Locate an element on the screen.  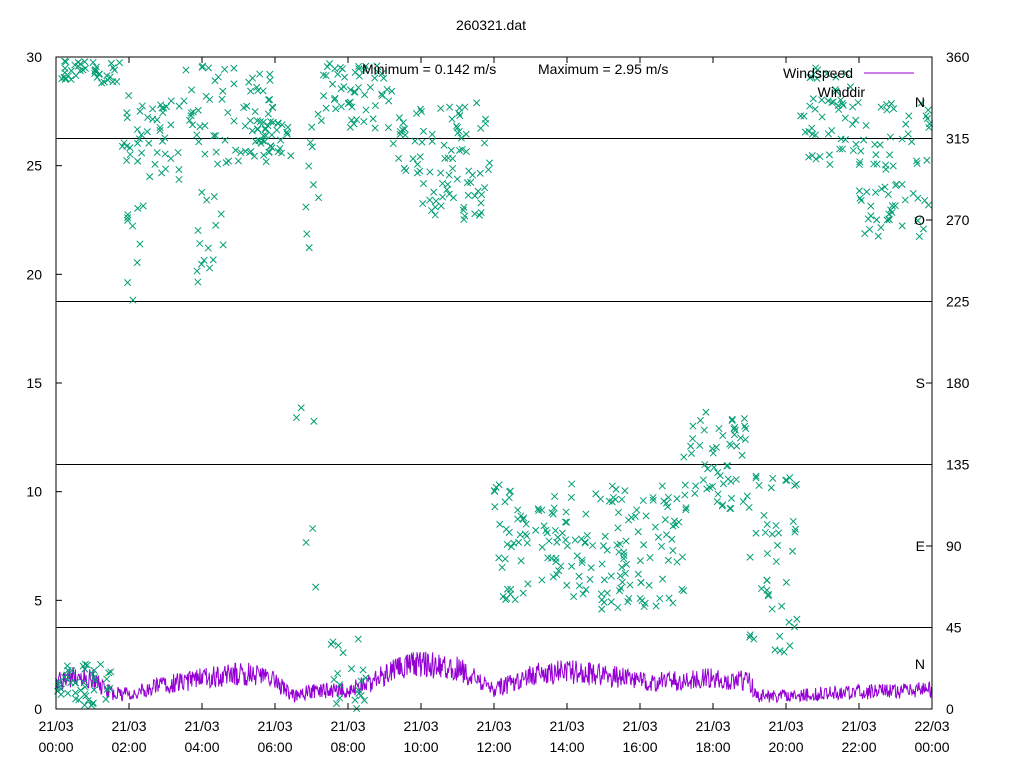
y-right-tick-label: 315 is located at coordinates (958, 139).